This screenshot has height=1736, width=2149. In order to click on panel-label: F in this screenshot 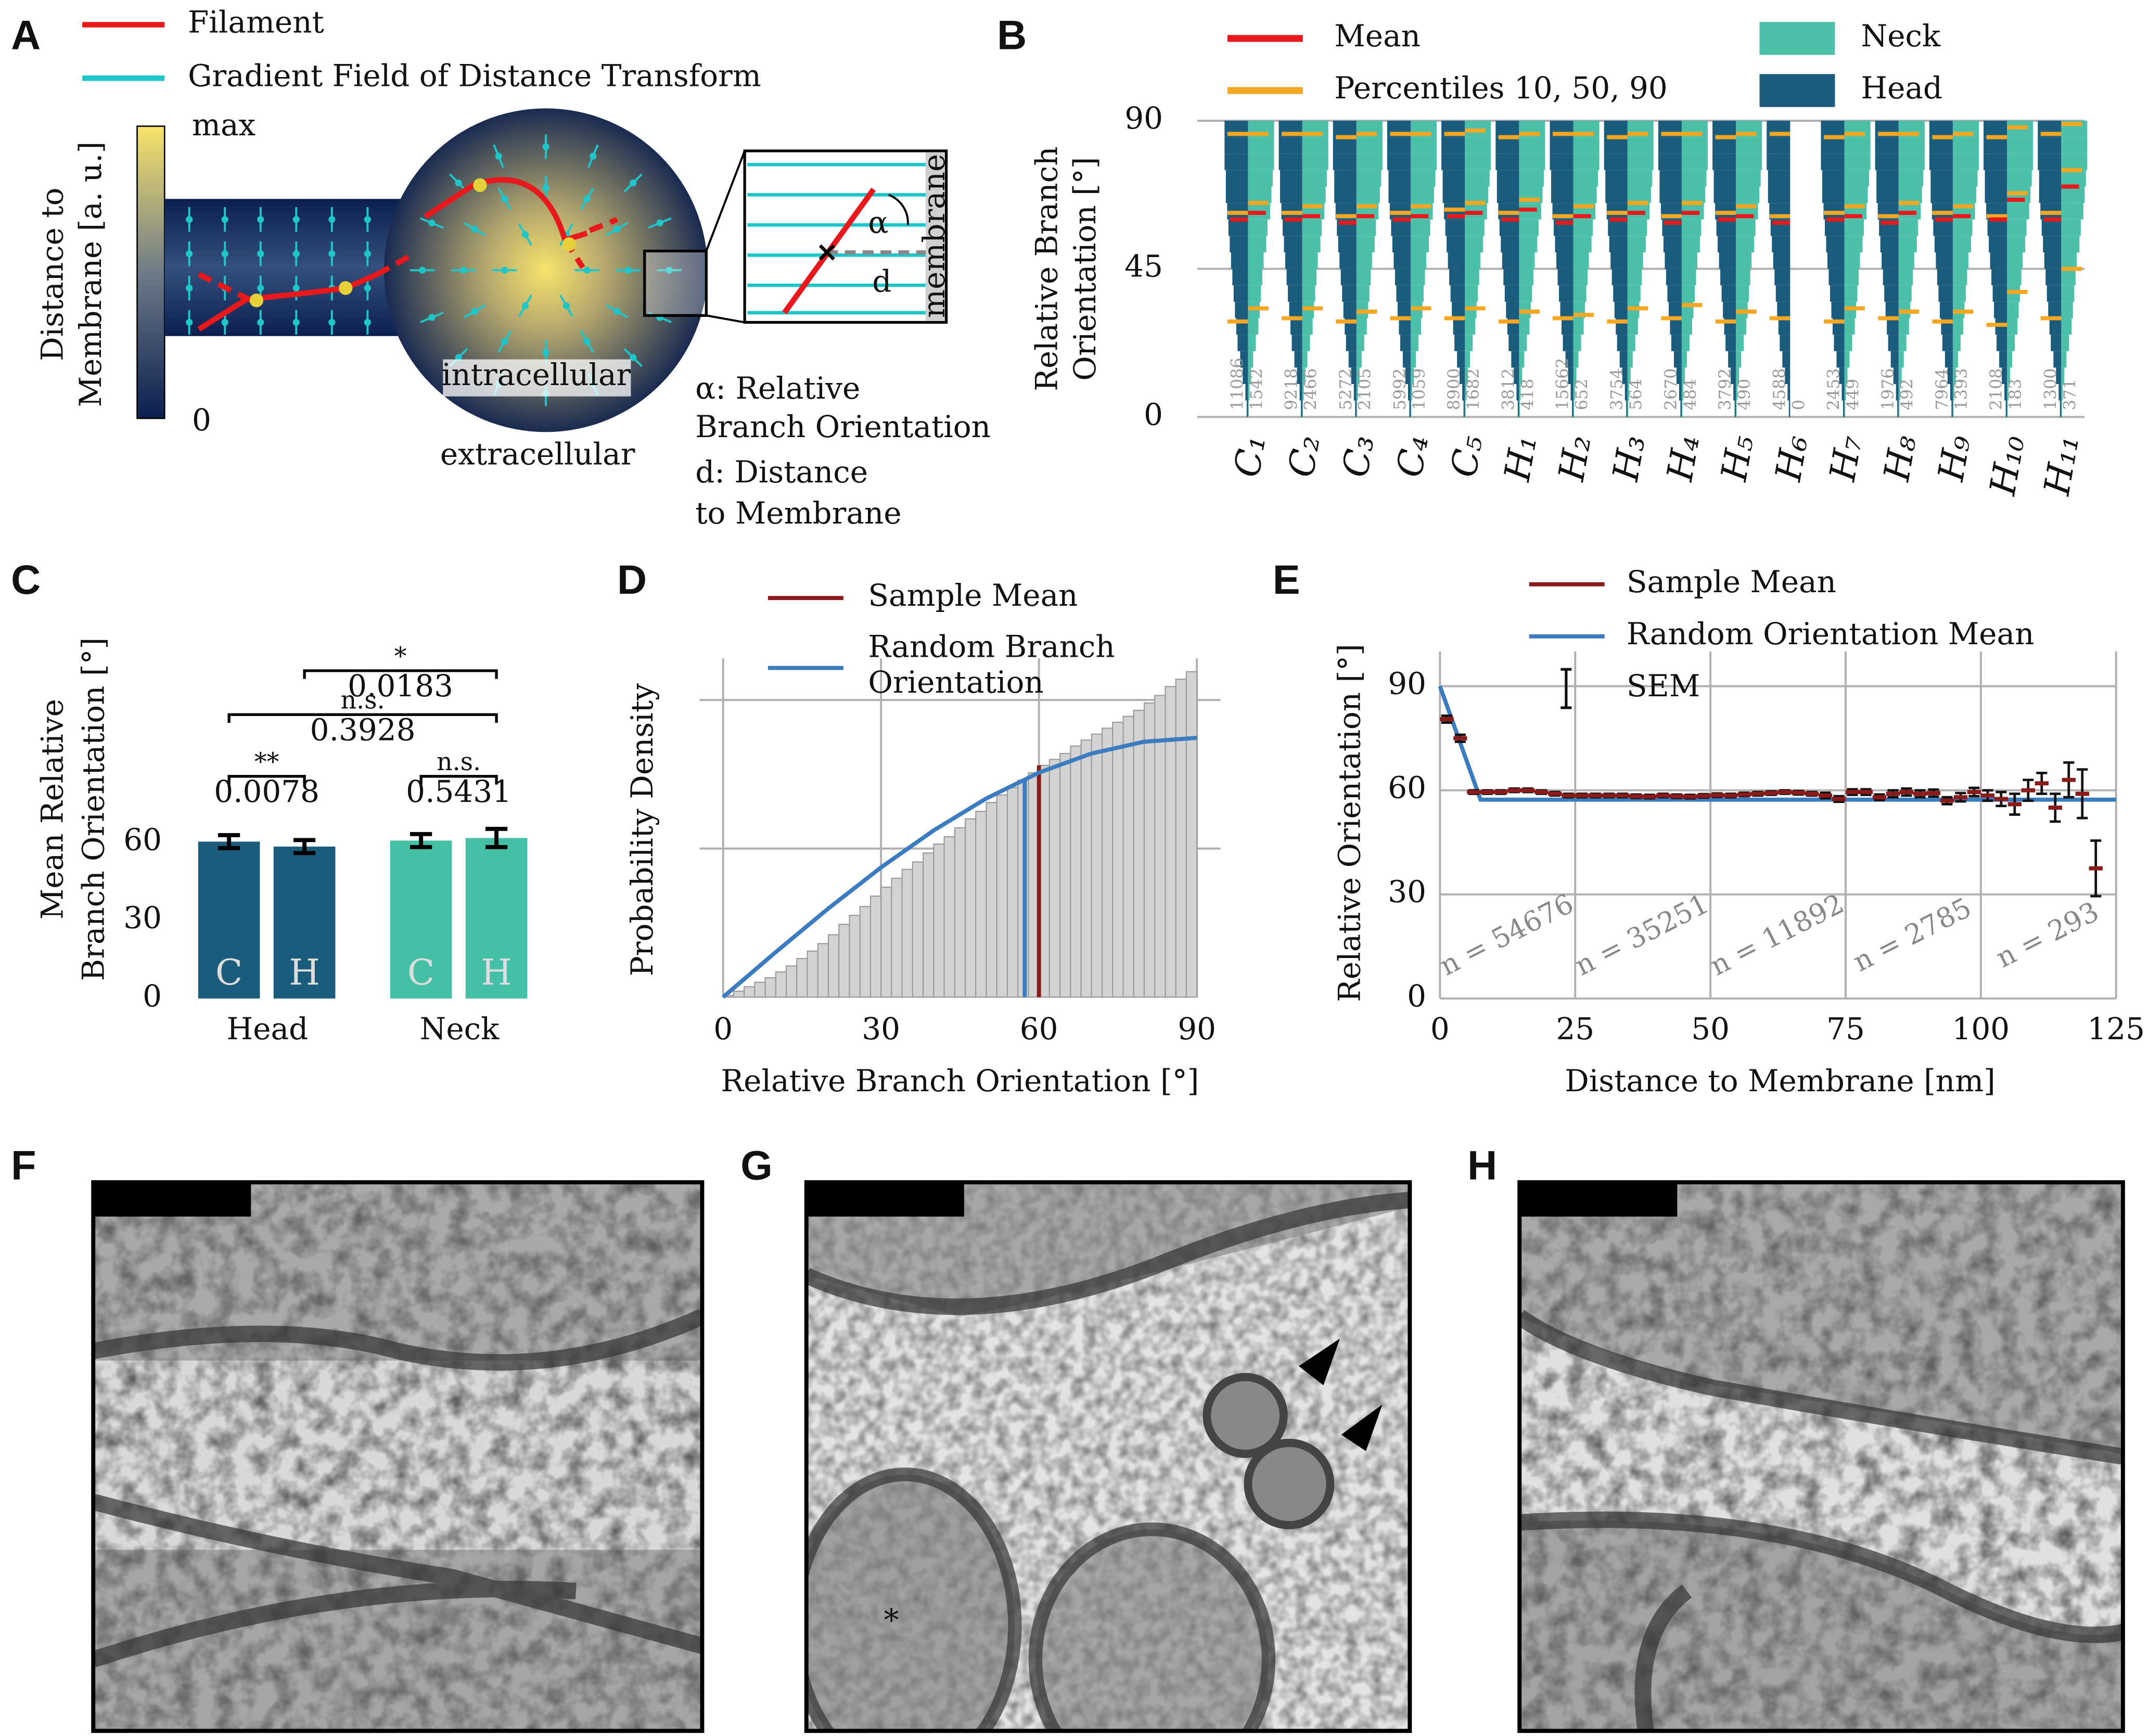, I will do `click(23, 1165)`.